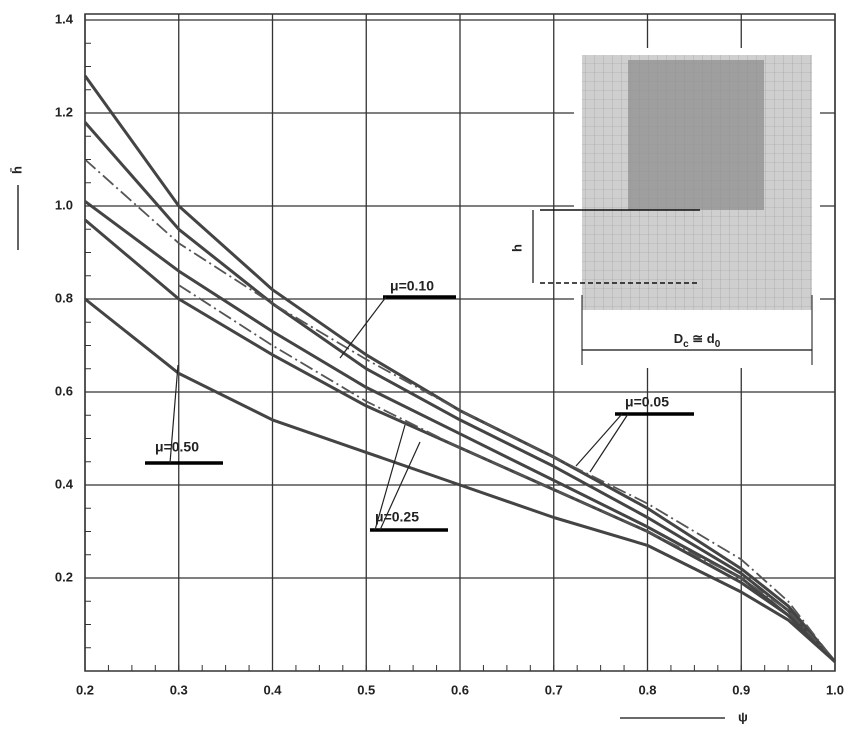 The width and height of the screenshot is (850, 735). I want to click on inset-punch, so click(696, 135).